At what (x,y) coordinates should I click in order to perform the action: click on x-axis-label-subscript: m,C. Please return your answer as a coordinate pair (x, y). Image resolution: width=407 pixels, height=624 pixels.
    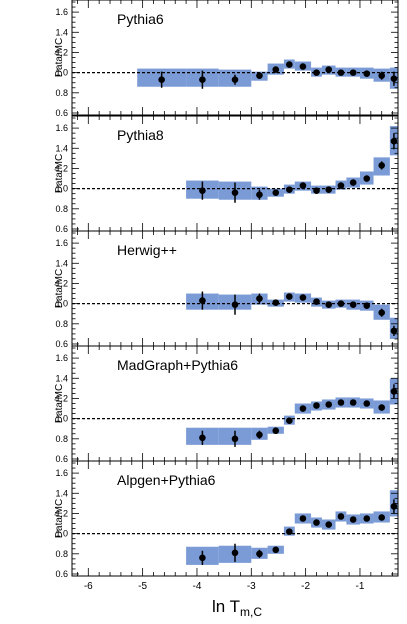
    Looking at the image, I should click on (251, 612).